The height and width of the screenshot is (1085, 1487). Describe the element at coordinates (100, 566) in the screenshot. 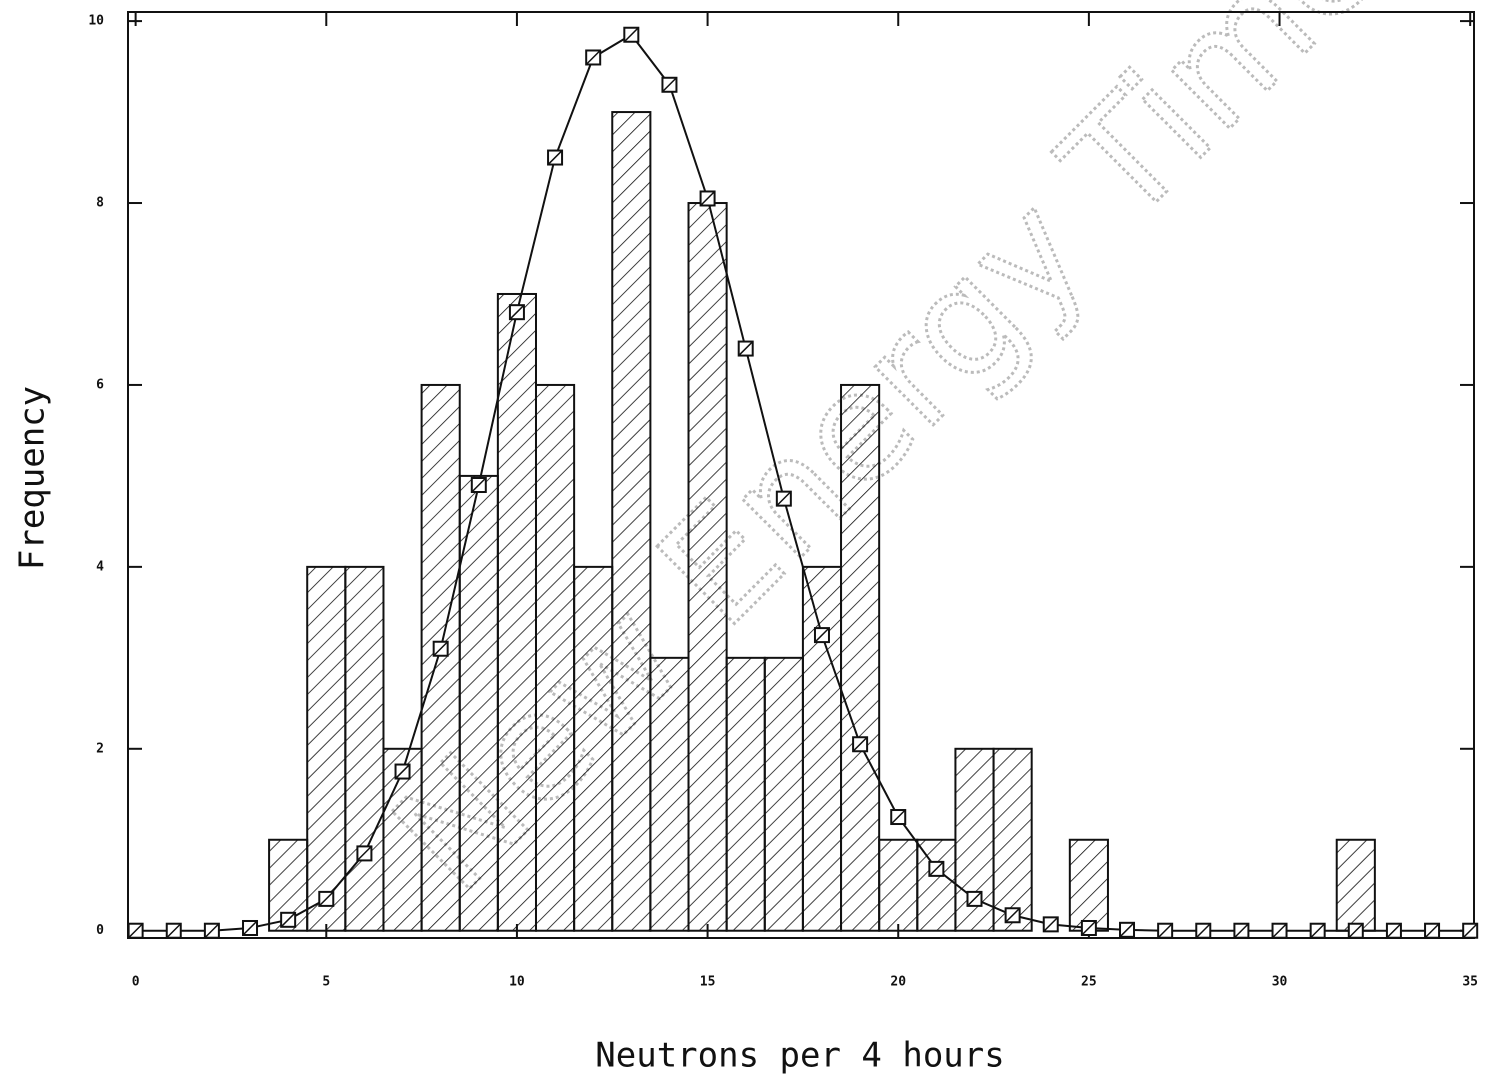

I see `y-tick-label: 4` at that location.